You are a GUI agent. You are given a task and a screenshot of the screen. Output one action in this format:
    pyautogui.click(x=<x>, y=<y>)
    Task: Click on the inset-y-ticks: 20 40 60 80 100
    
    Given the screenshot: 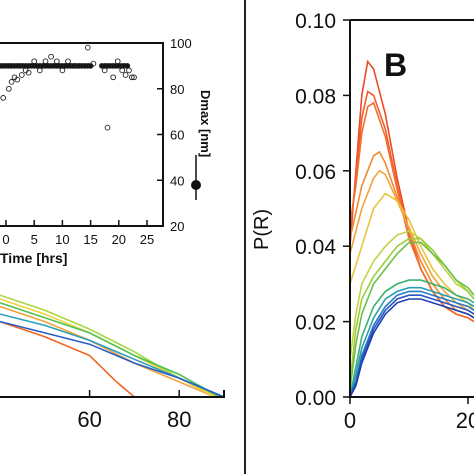 What is the action you would take?
    pyautogui.click(x=174, y=135)
    